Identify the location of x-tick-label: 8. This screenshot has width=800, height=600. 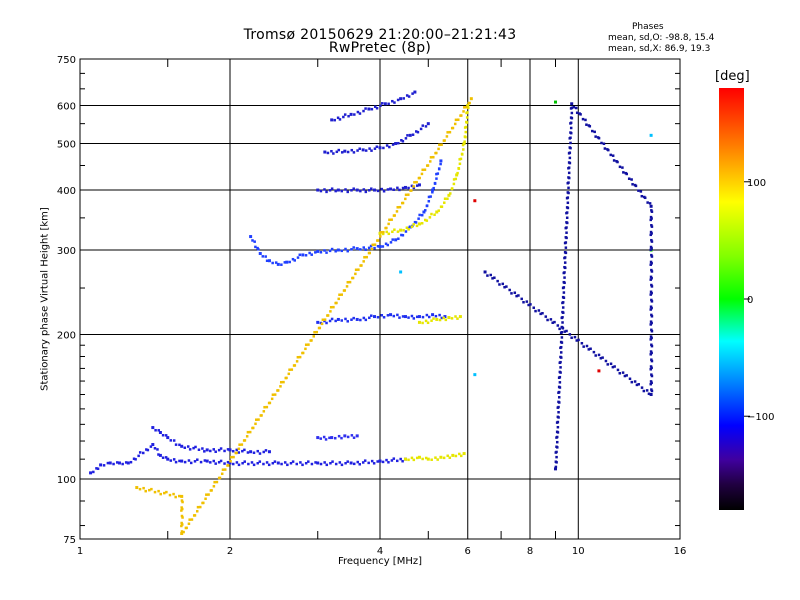
(530, 551).